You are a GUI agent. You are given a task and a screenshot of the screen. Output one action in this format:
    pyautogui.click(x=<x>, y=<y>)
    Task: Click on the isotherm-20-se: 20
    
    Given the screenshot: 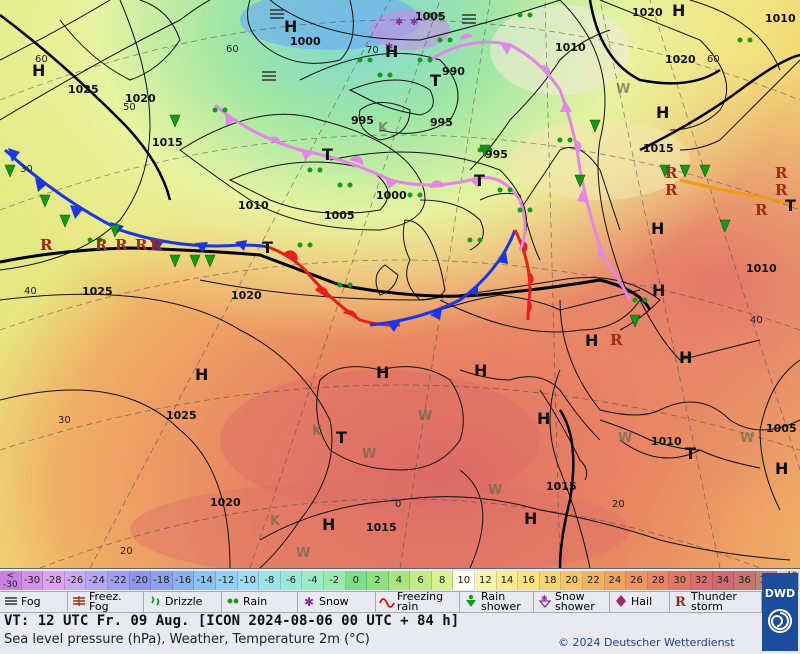 What is the action you would take?
    pyautogui.click(x=618, y=504)
    